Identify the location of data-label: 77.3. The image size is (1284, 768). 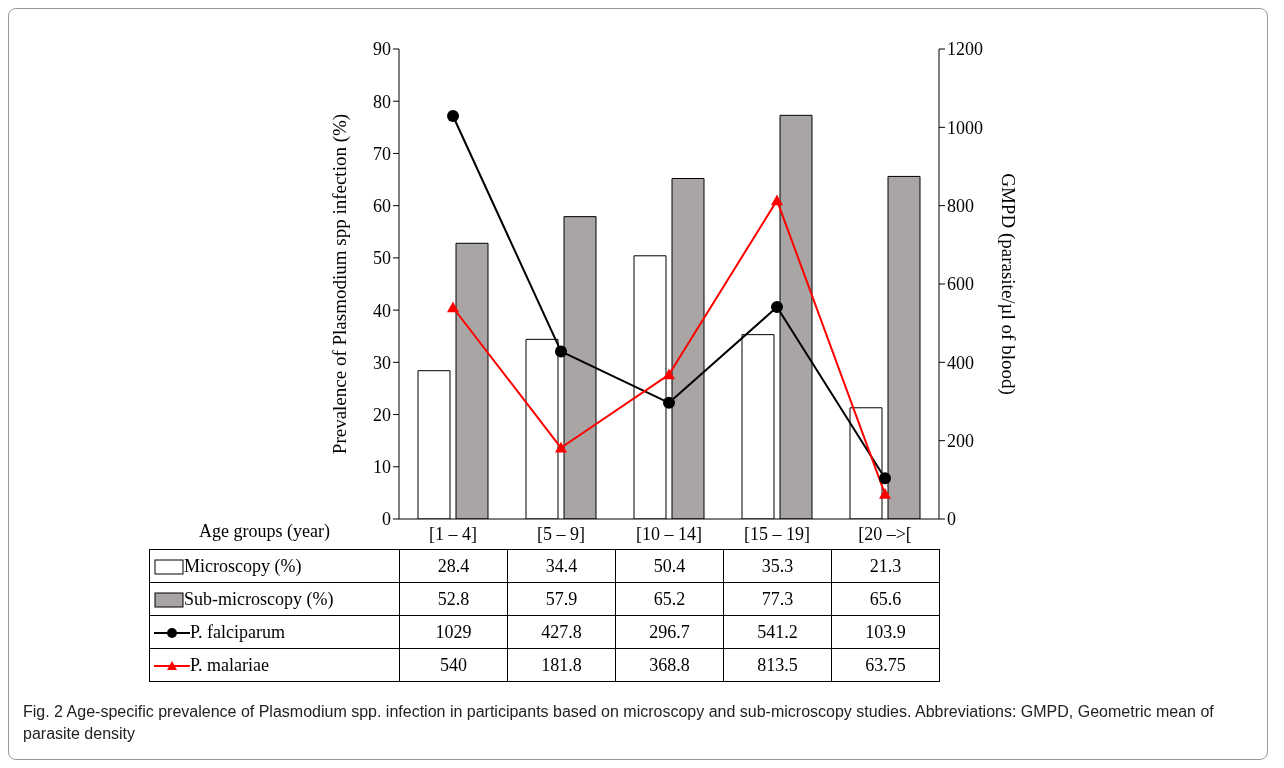
(777, 599).